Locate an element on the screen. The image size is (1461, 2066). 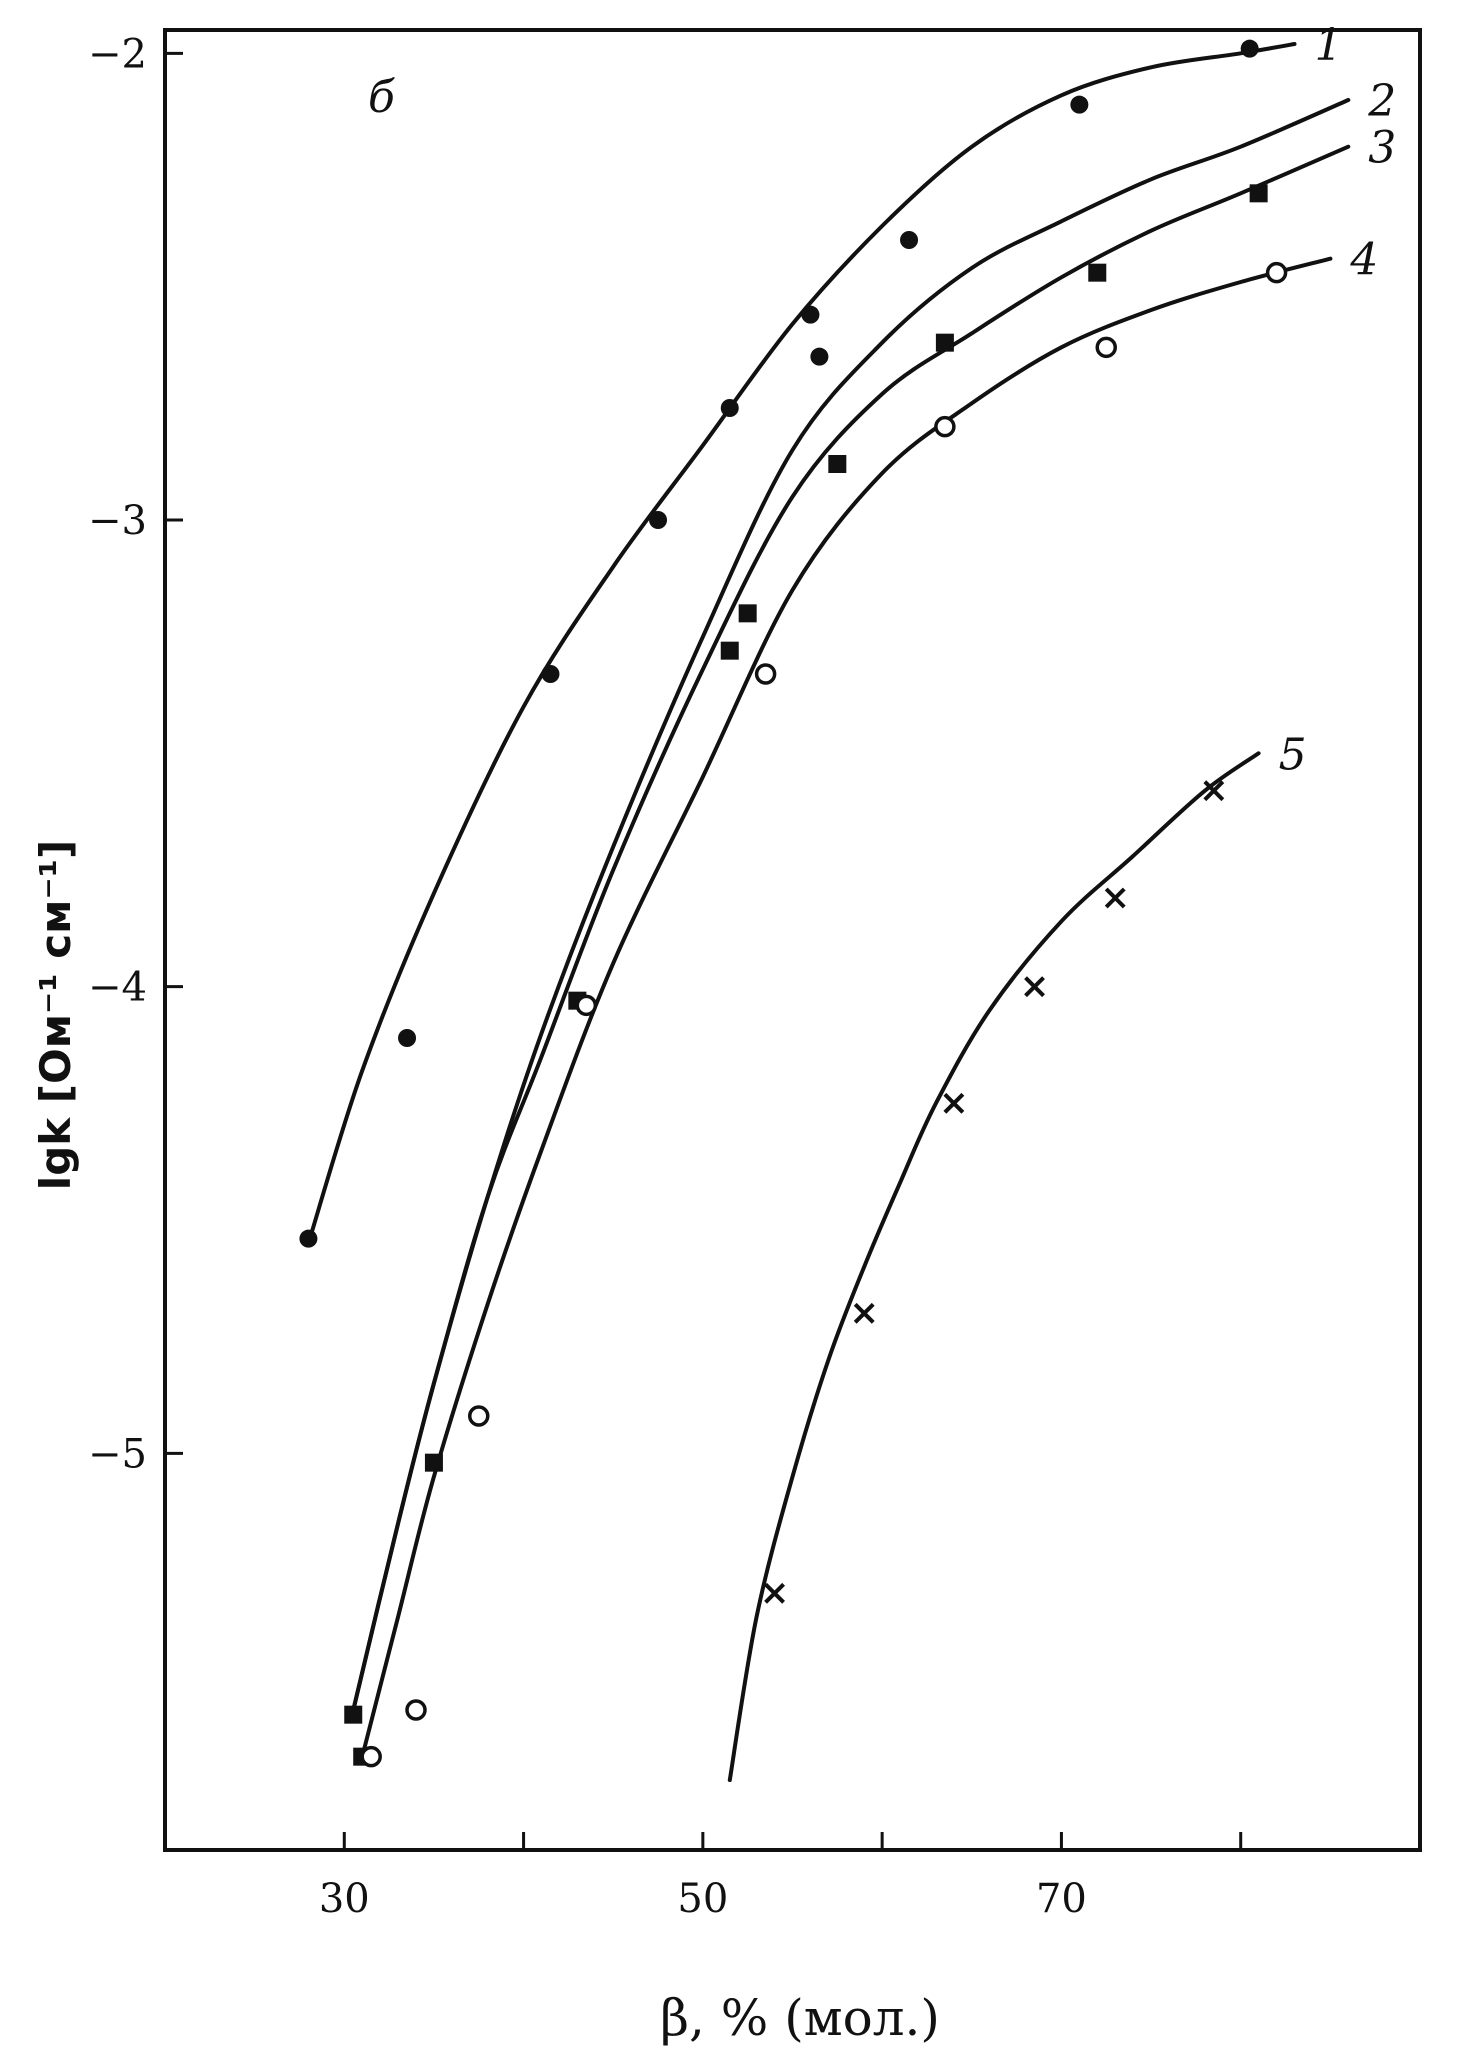
y-axis-ticks: −2 −3 −4 −5 is located at coordinates (135, 754).